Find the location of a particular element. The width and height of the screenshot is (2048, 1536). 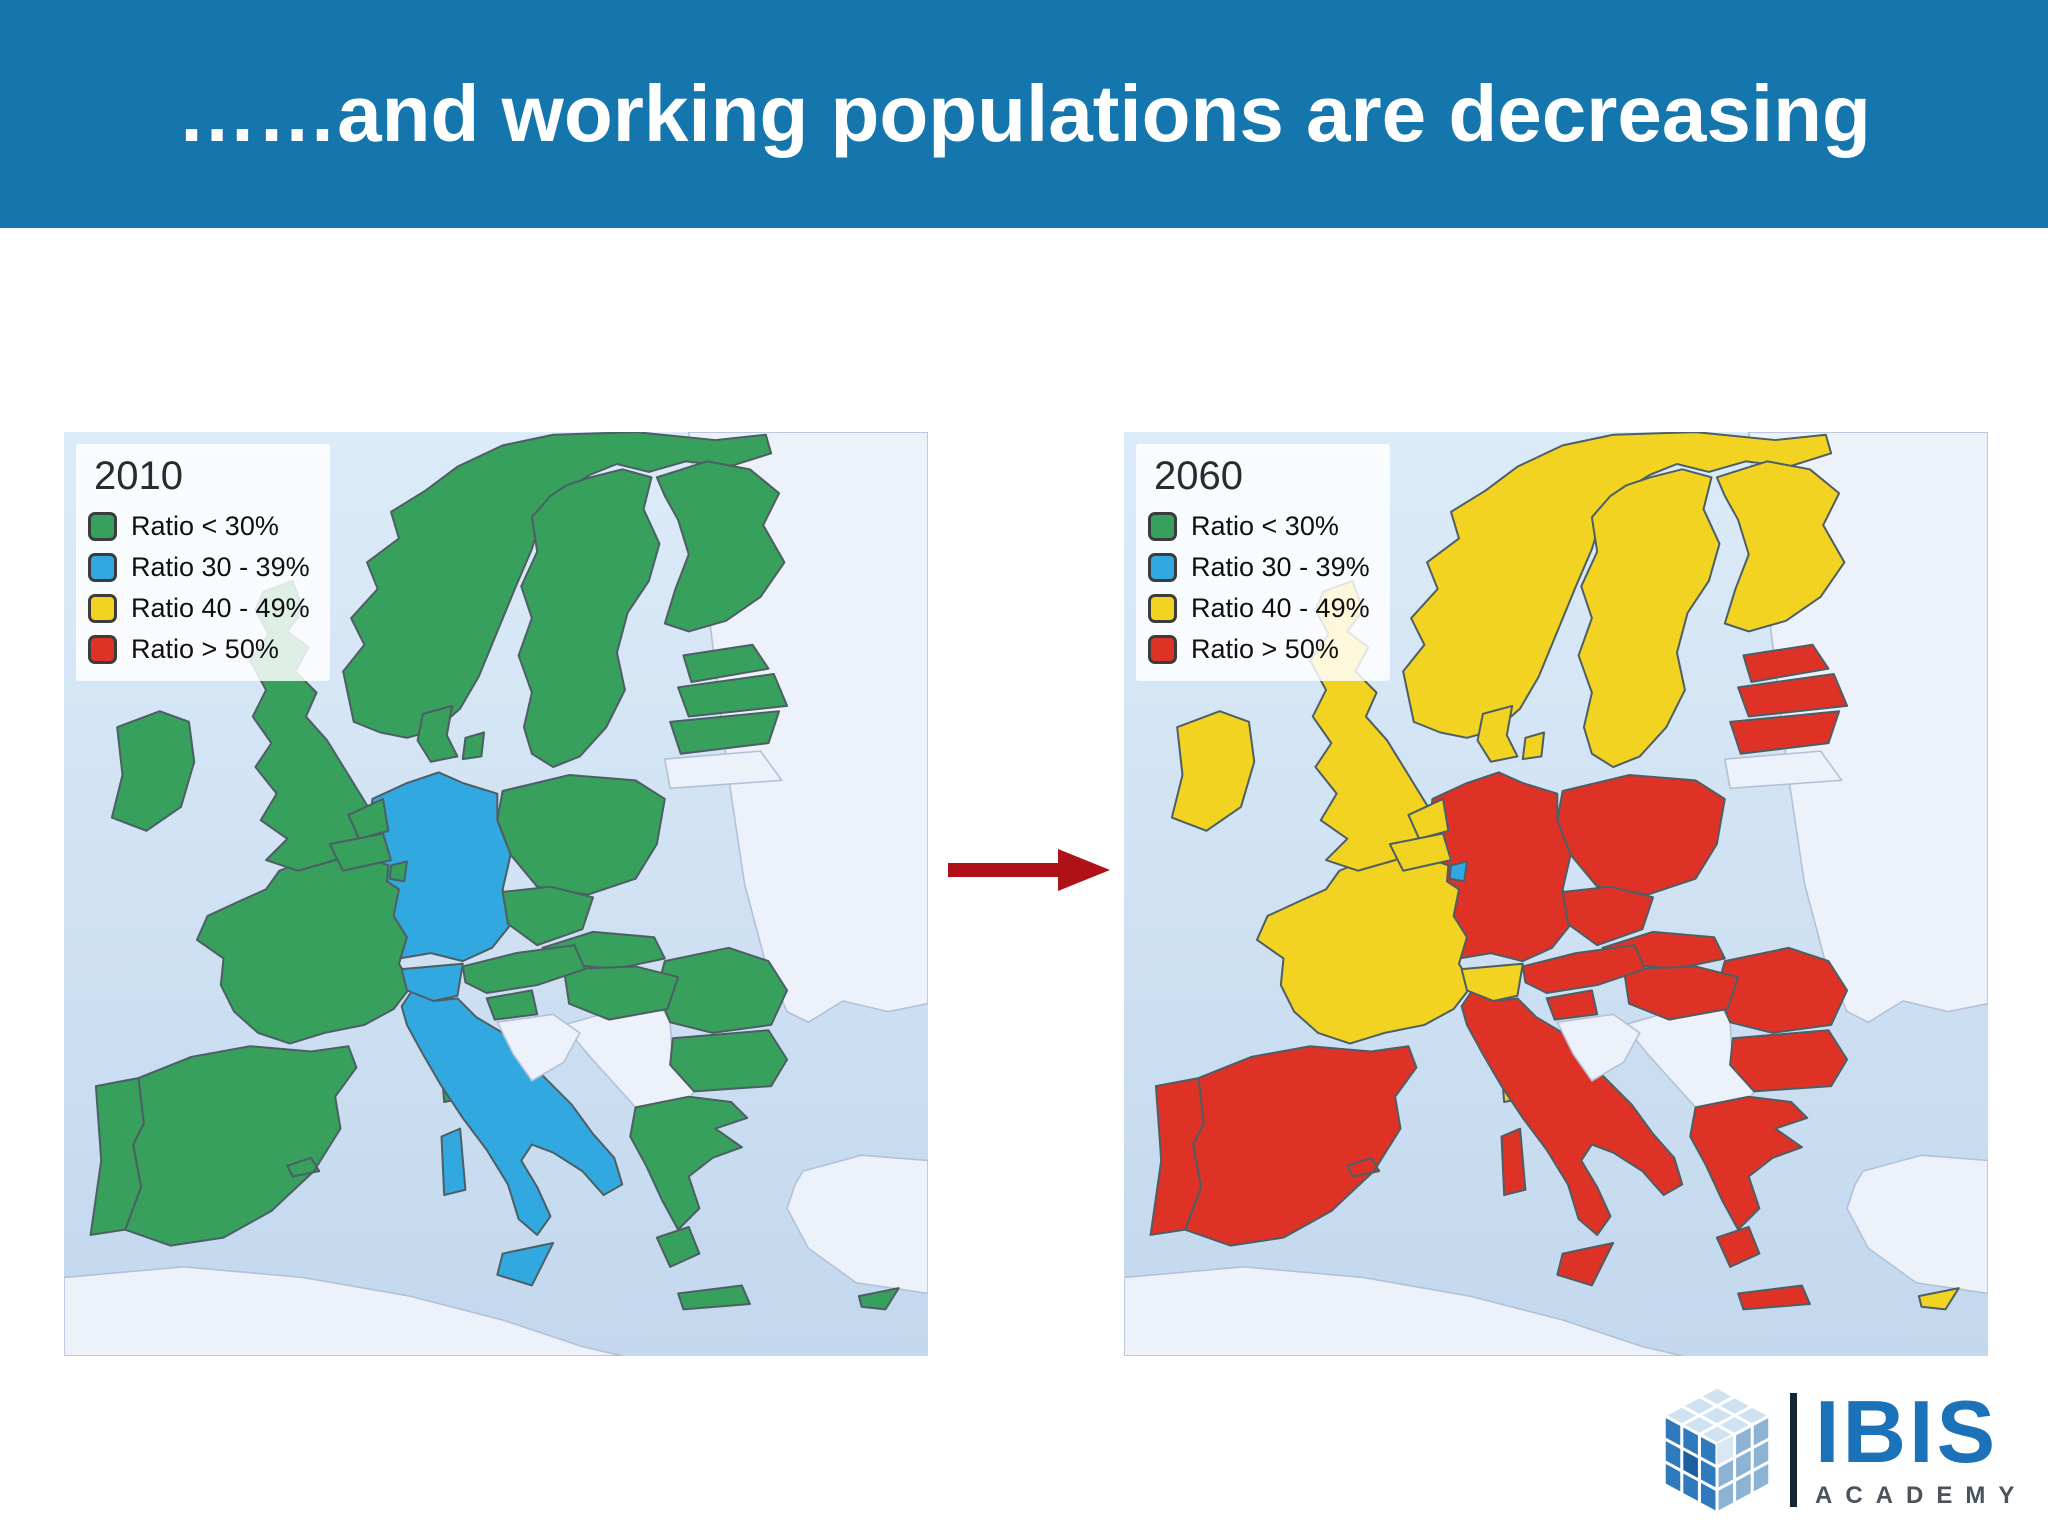

map-year-label-2010: 2010 is located at coordinates (138, 476).